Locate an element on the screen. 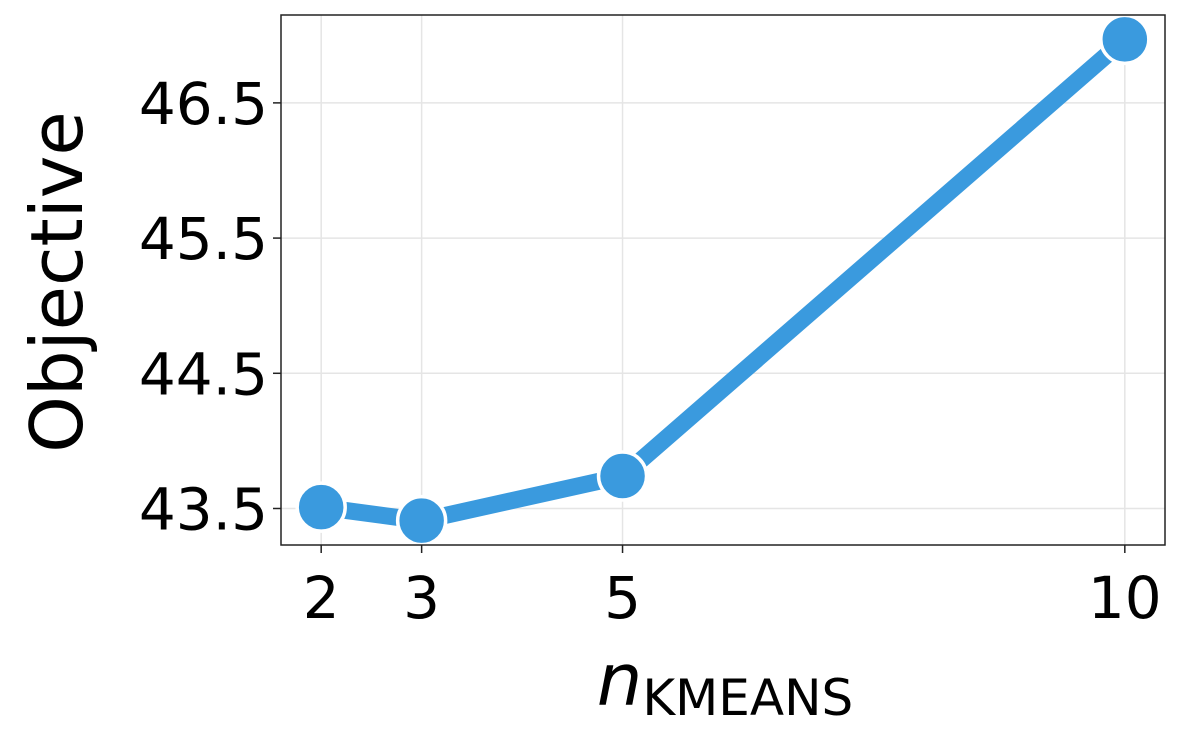  y-axis-label: Objective is located at coordinates (57, 281).